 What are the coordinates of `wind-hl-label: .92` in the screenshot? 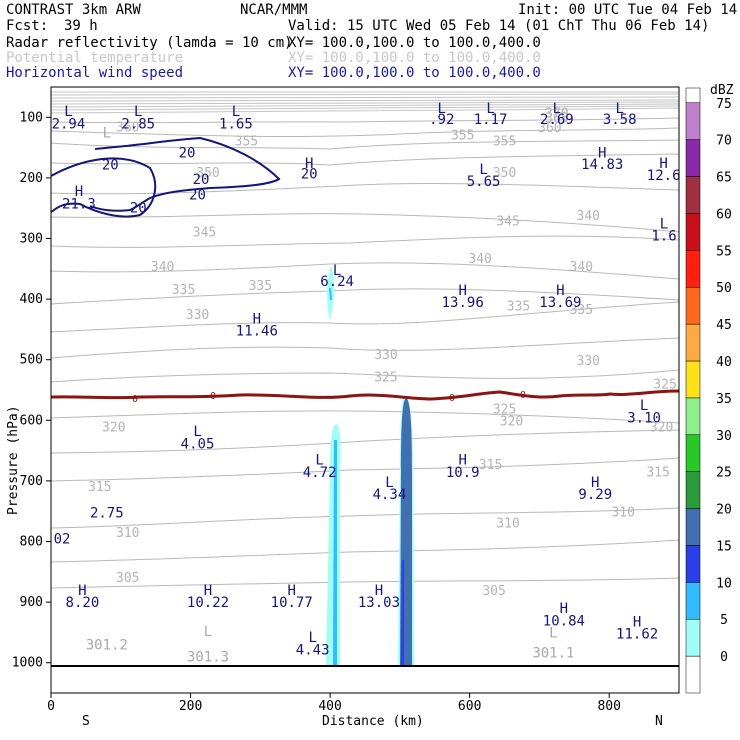 It's located at (441, 120).